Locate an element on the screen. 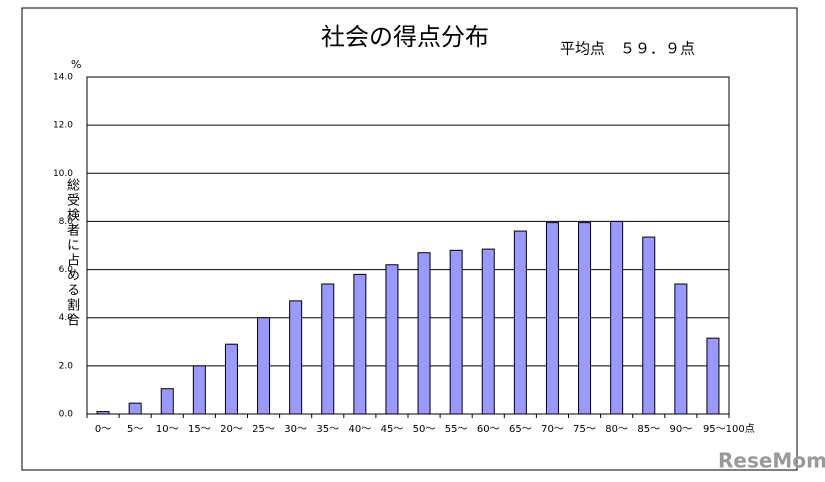  y-tick-label: 10.0 is located at coordinates (63, 174).